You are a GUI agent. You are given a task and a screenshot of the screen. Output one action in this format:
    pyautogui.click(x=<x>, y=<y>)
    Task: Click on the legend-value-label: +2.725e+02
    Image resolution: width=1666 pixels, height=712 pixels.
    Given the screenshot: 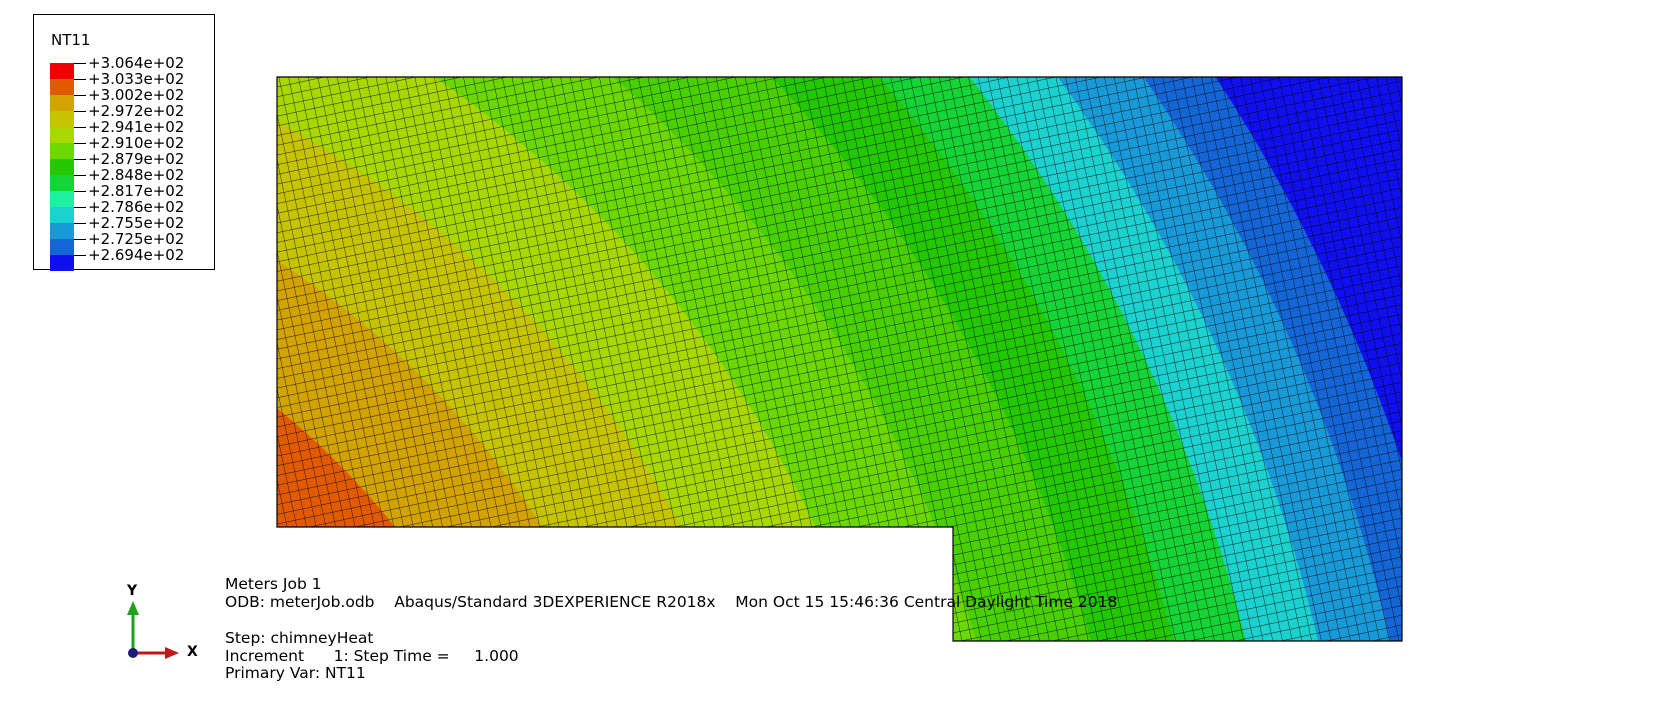 What is the action you would take?
    pyautogui.click(x=136, y=239)
    